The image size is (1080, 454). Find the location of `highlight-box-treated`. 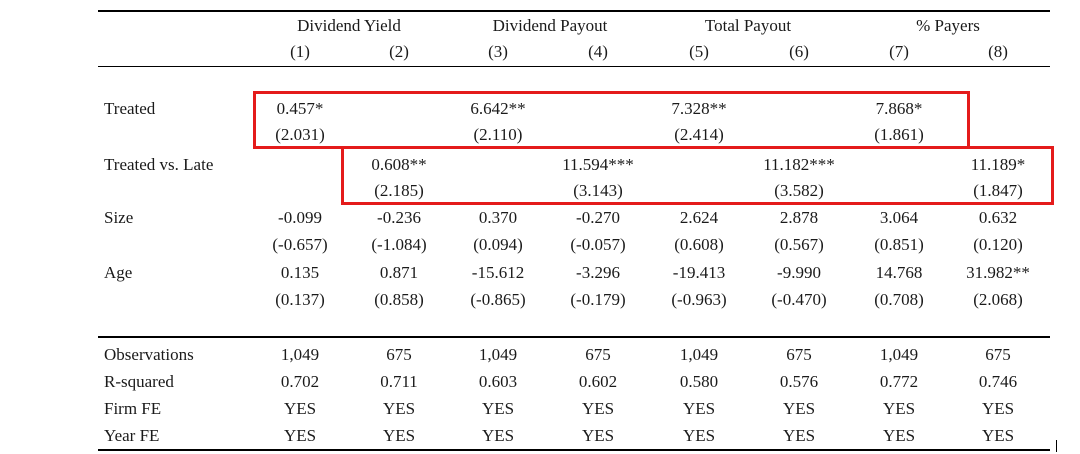

highlight-box-treated is located at coordinates (611, 120).